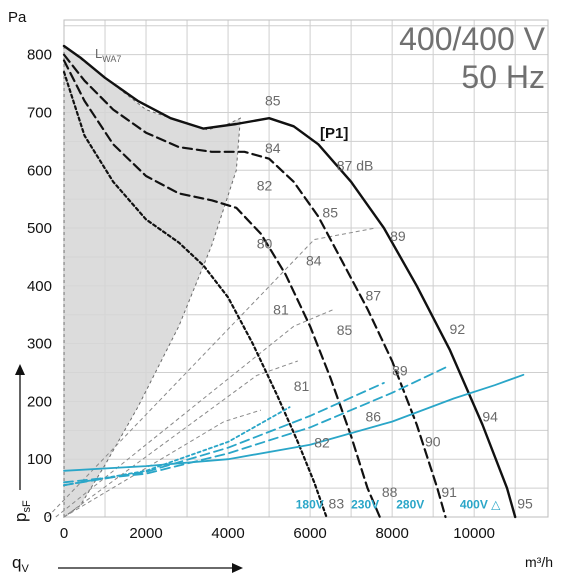 This screenshot has height=585, width=567. Describe the element at coordinates (539, 562) in the screenshot. I see `x-unit-label: m³/h` at that location.